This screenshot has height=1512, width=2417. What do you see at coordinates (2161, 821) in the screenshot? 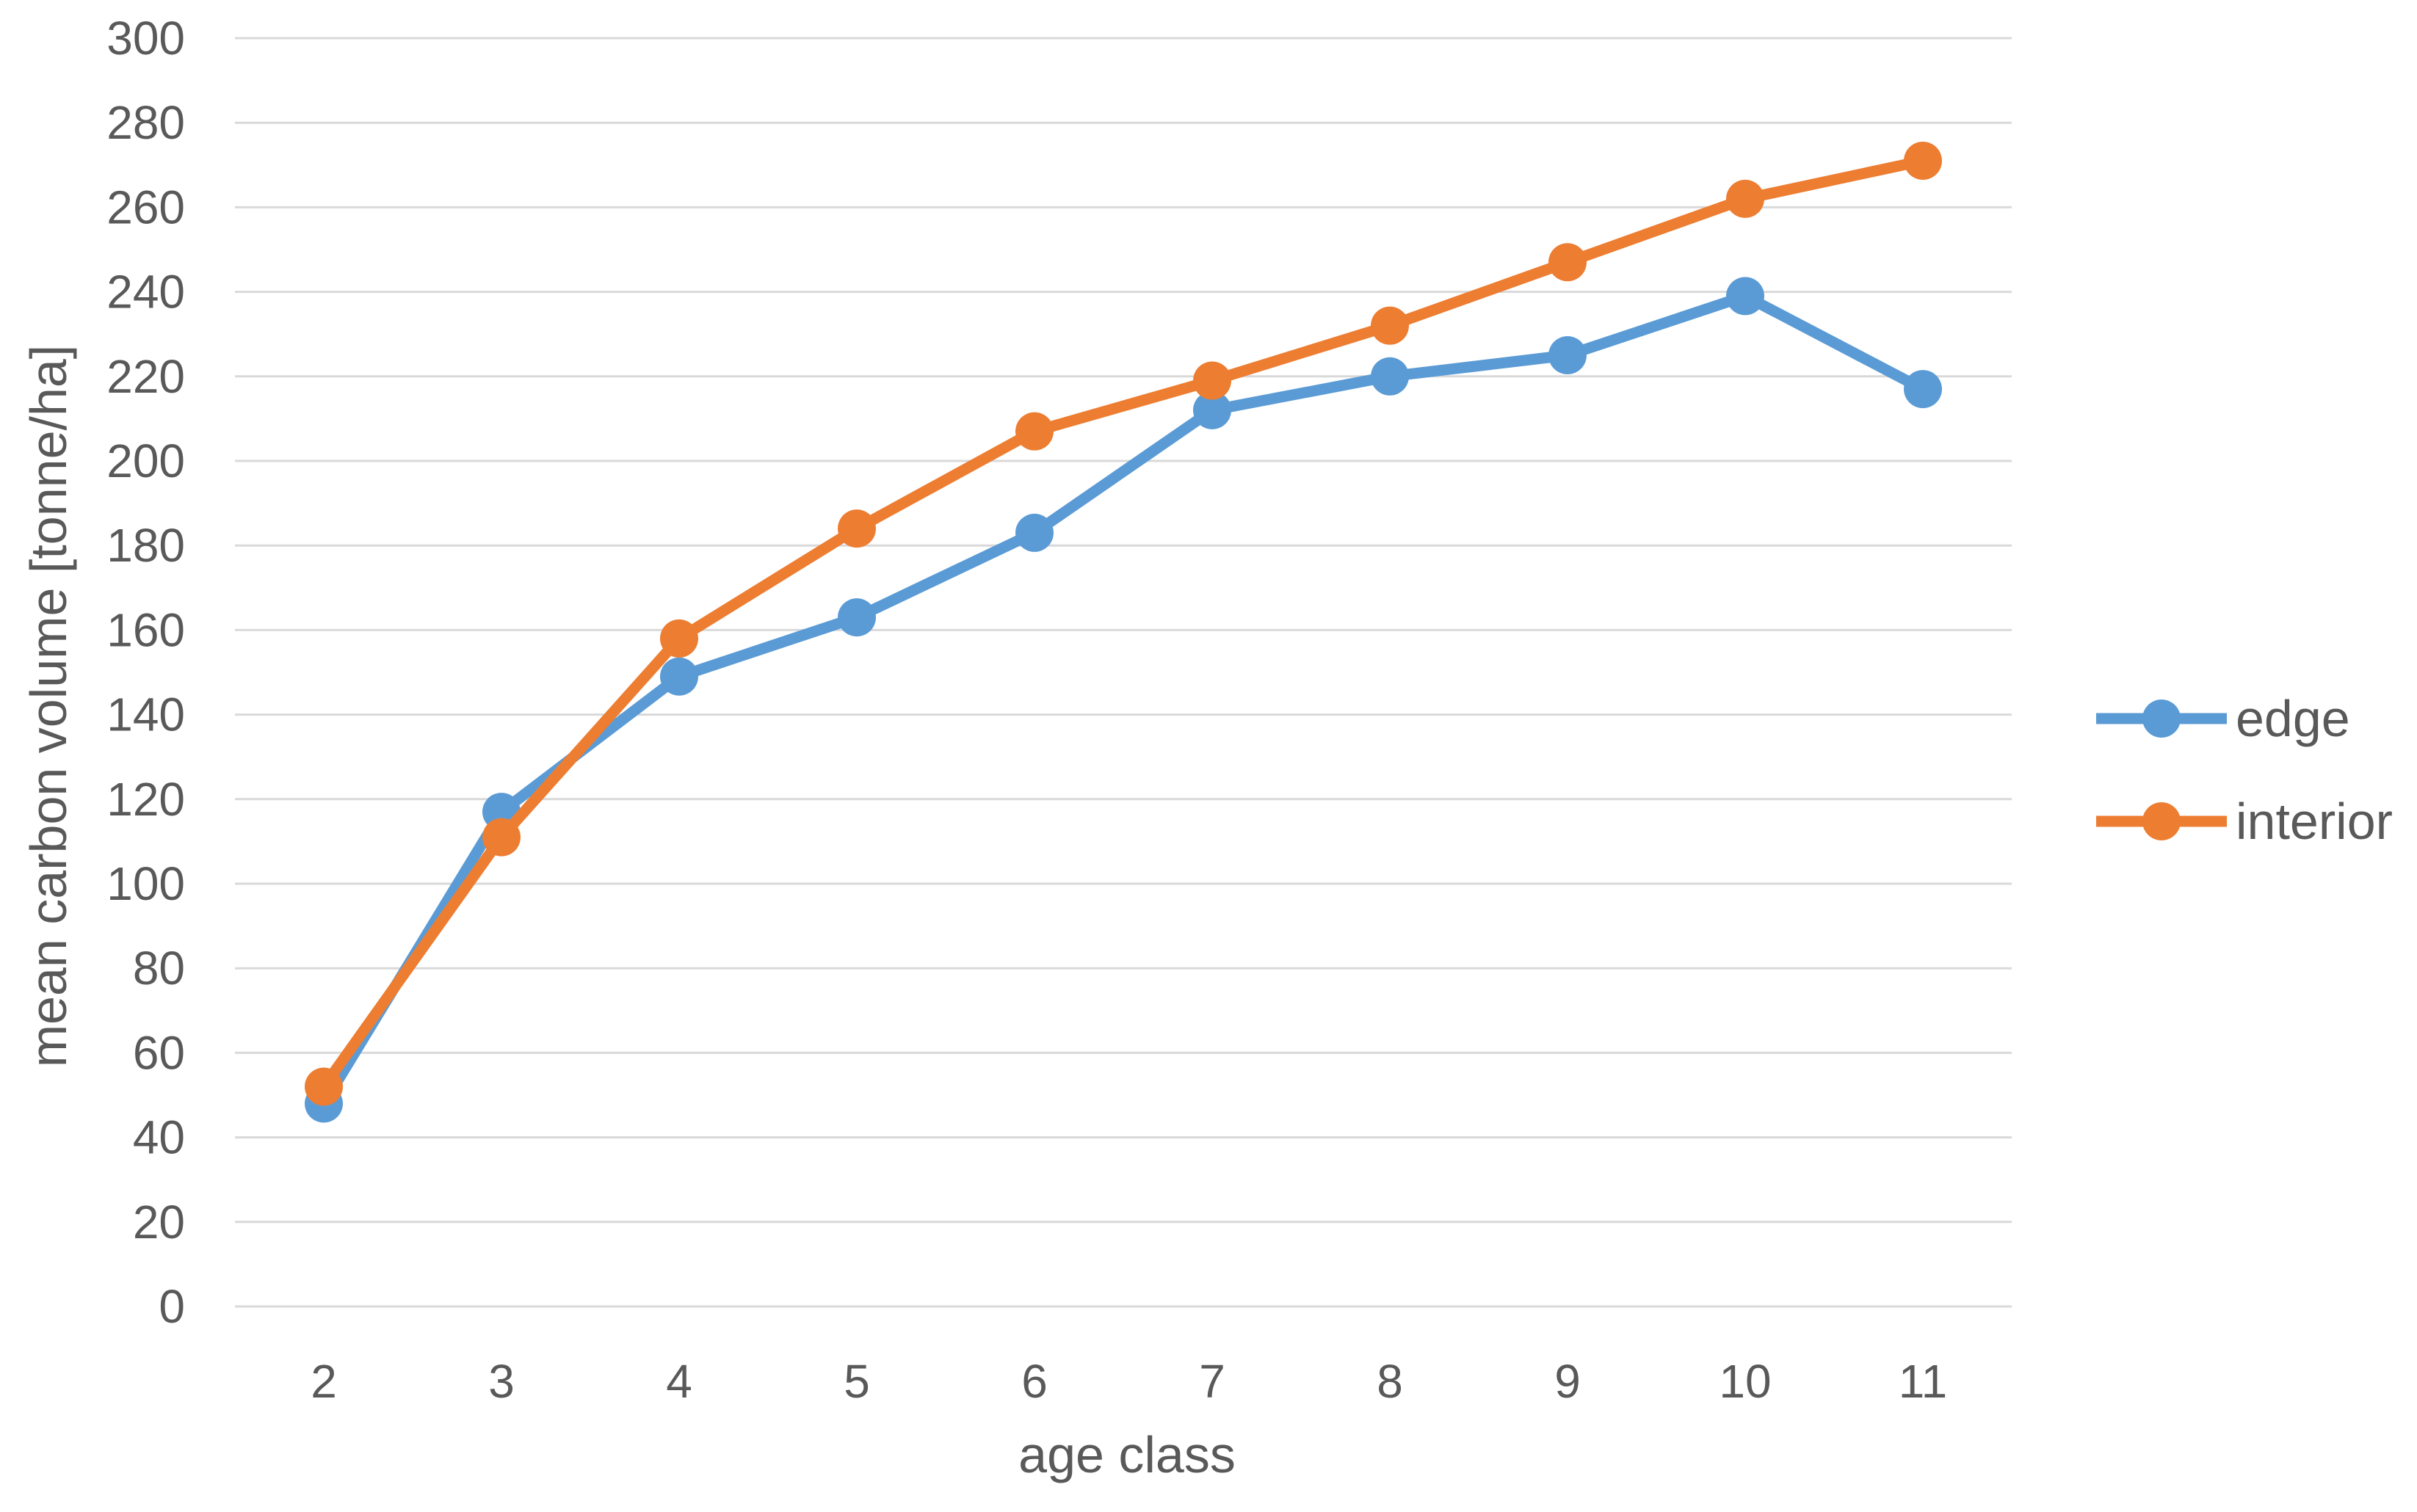
I see `interior-series-swatch-icon` at bounding box center [2161, 821].